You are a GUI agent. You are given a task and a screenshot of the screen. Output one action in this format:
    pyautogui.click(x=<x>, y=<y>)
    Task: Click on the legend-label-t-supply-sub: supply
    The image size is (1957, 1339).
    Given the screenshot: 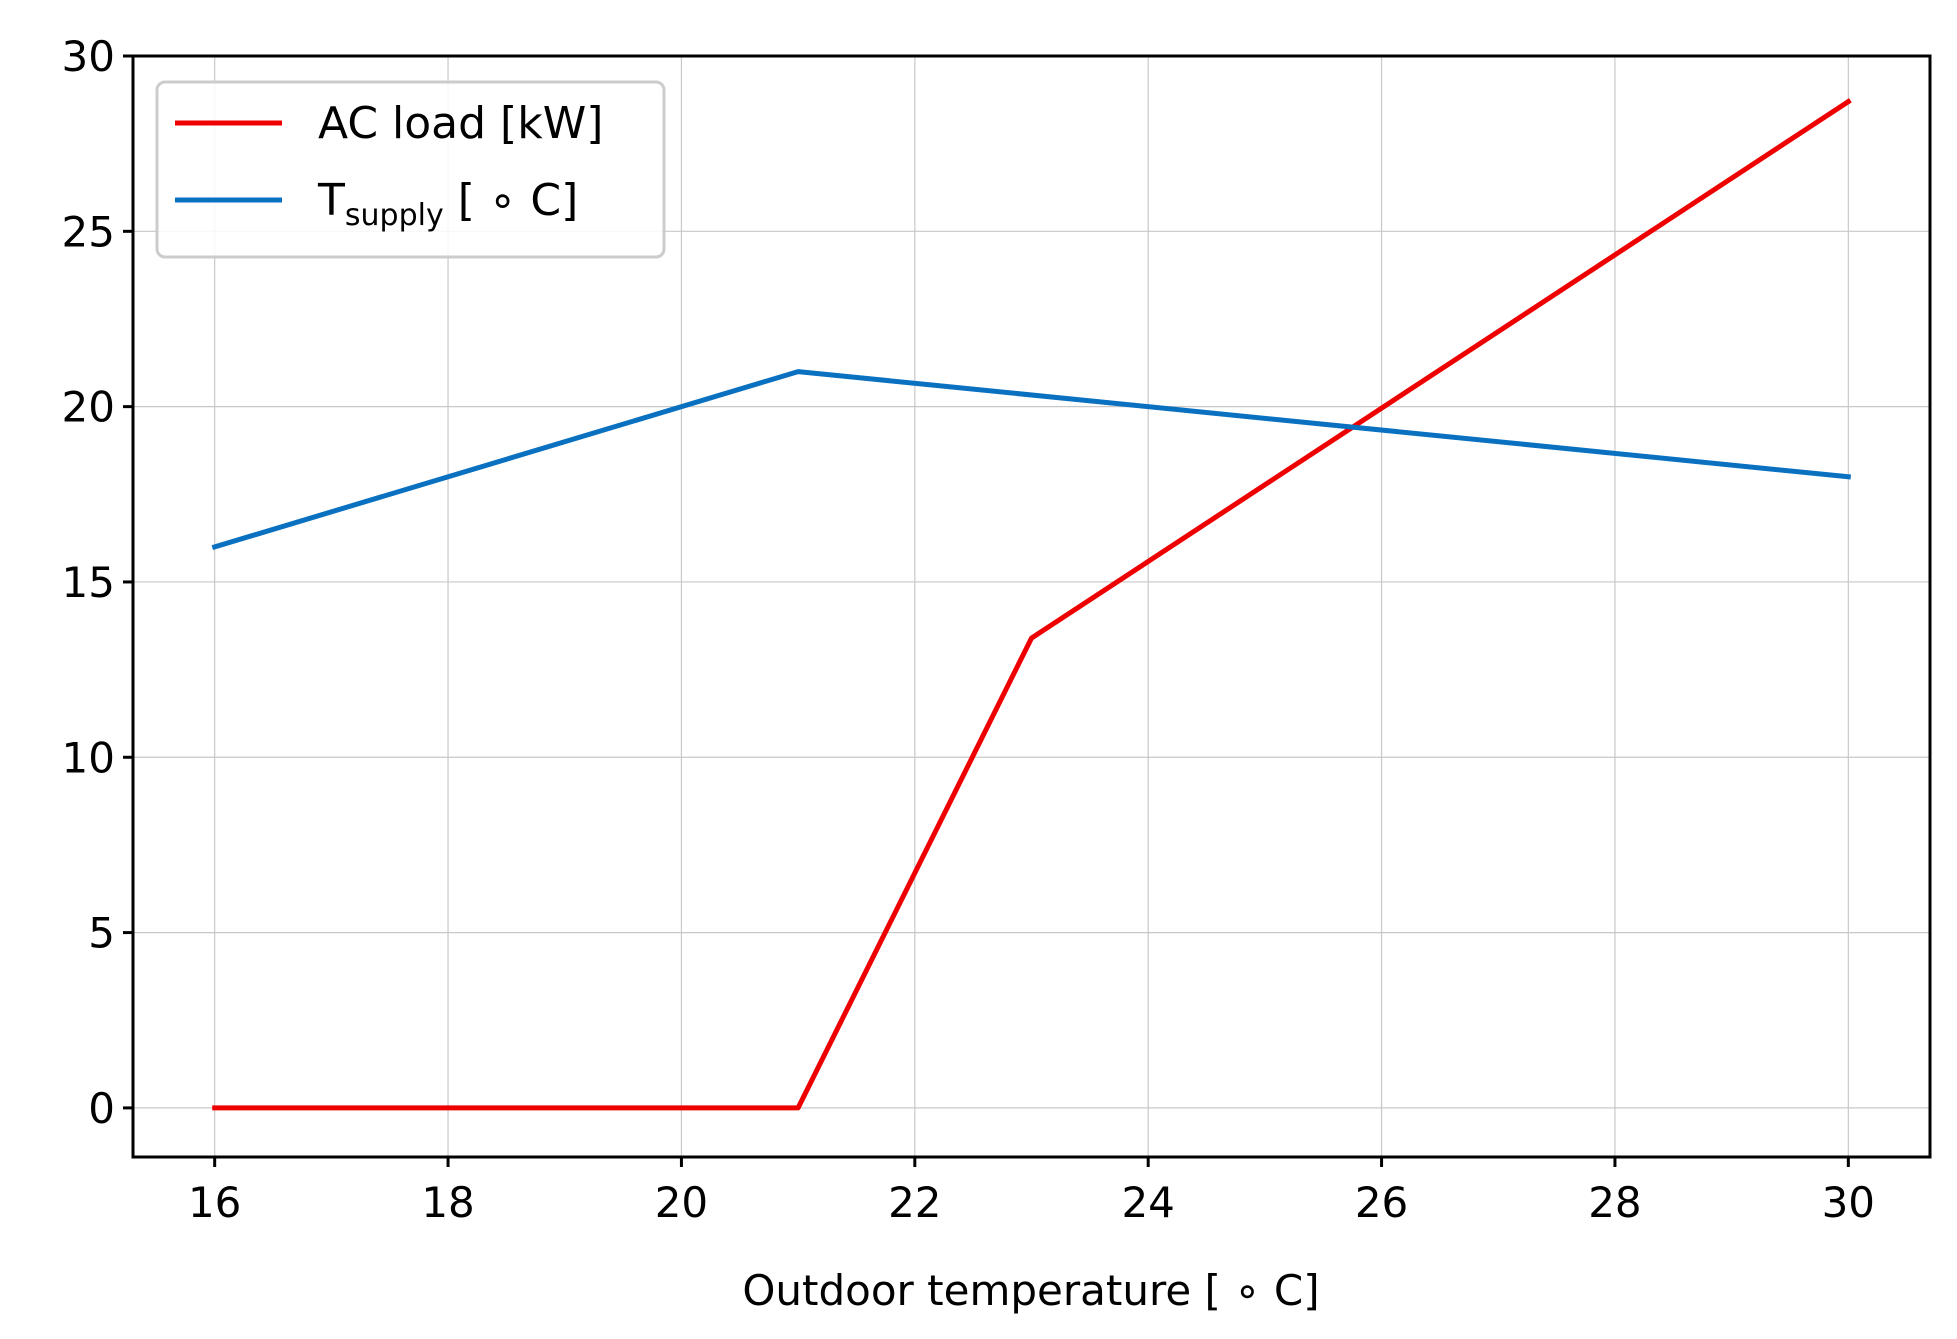 What is the action you would take?
    pyautogui.click(x=394, y=215)
    